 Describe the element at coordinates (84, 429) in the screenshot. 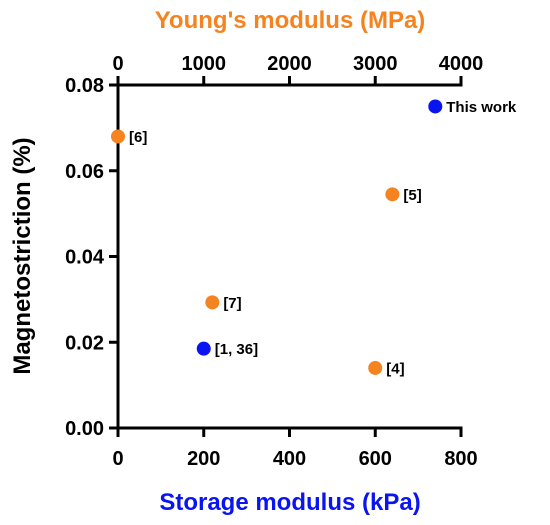

I see `y-tick-label: 0.00` at that location.